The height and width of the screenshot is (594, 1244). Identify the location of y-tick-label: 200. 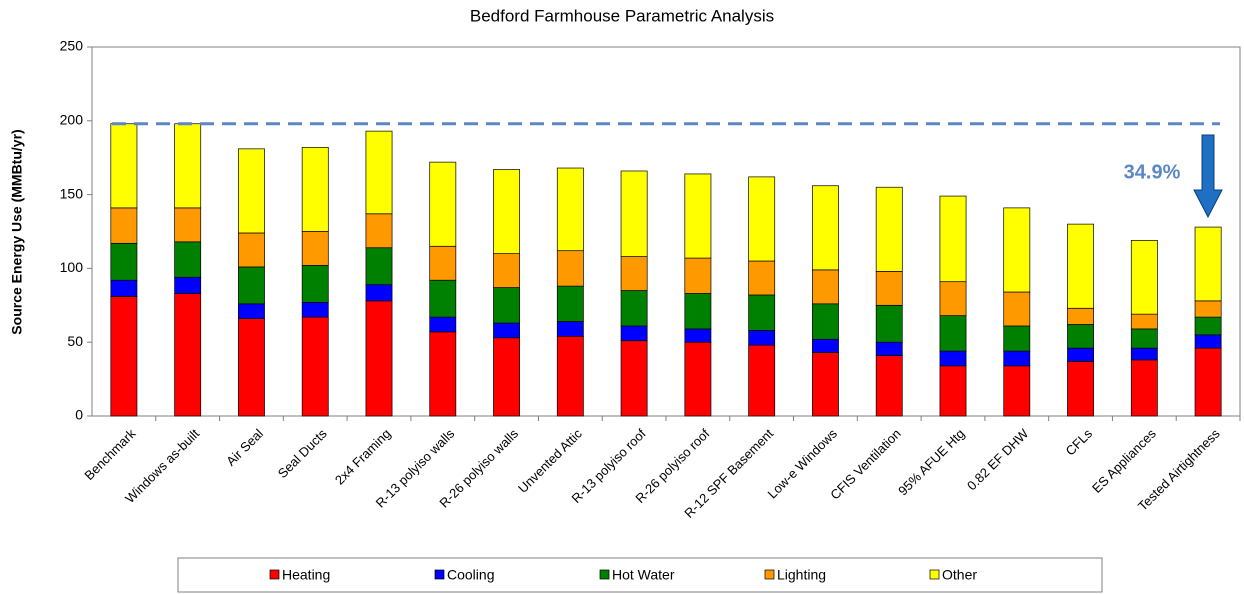
(72, 120).